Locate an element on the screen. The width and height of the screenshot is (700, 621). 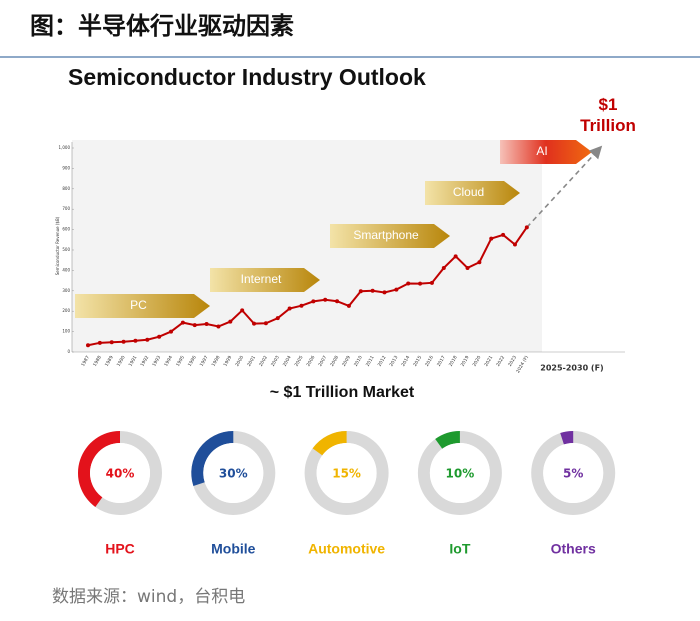
x-tick-label: 2001 is located at coordinates (251, 361).